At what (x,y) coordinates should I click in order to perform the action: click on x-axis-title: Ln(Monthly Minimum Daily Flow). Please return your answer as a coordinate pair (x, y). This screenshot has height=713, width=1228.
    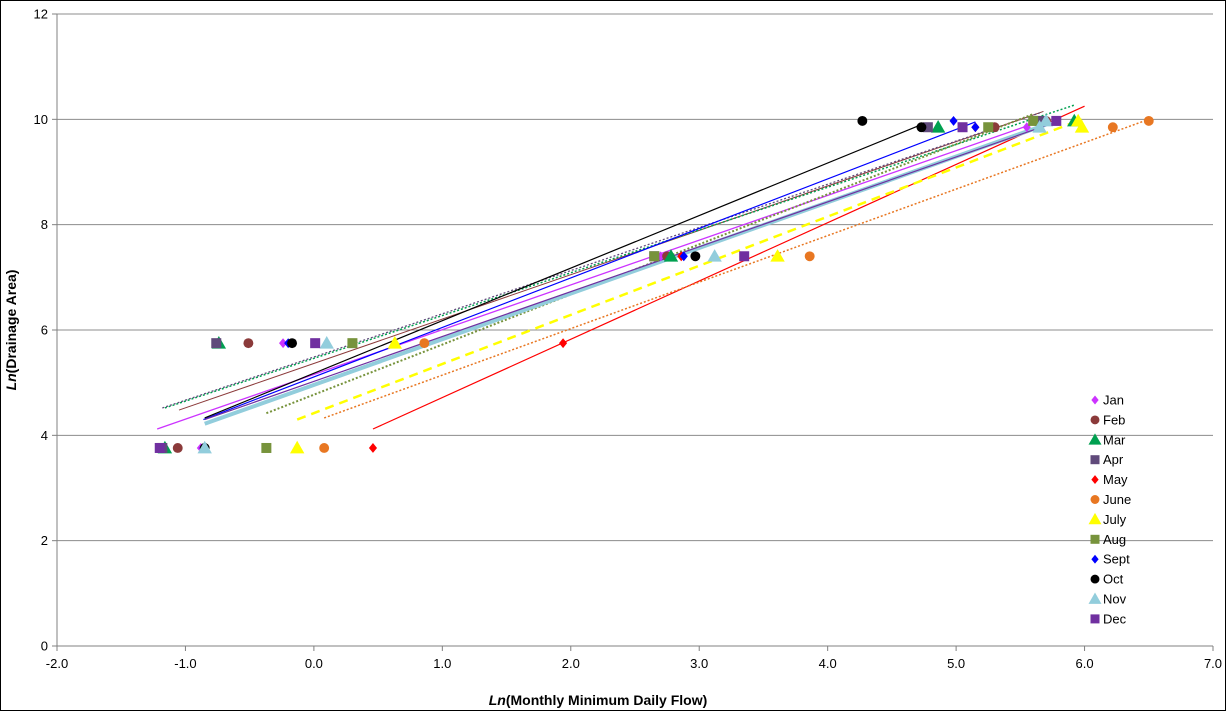
    Looking at the image, I should click on (598, 700).